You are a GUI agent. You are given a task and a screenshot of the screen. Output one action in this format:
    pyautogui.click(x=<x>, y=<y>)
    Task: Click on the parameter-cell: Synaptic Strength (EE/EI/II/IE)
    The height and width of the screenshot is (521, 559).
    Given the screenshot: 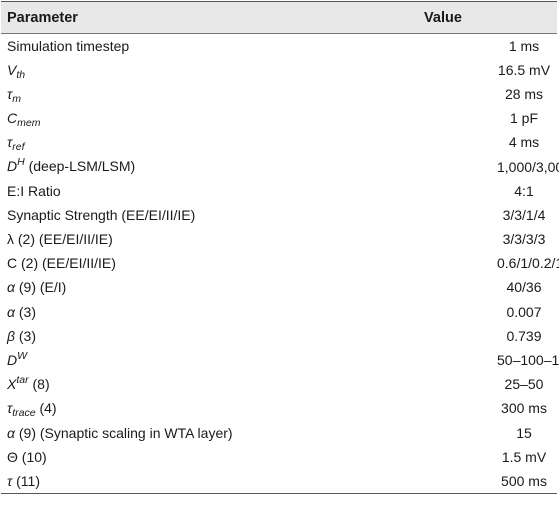 What is the action you would take?
    pyautogui.click(x=166, y=215)
    